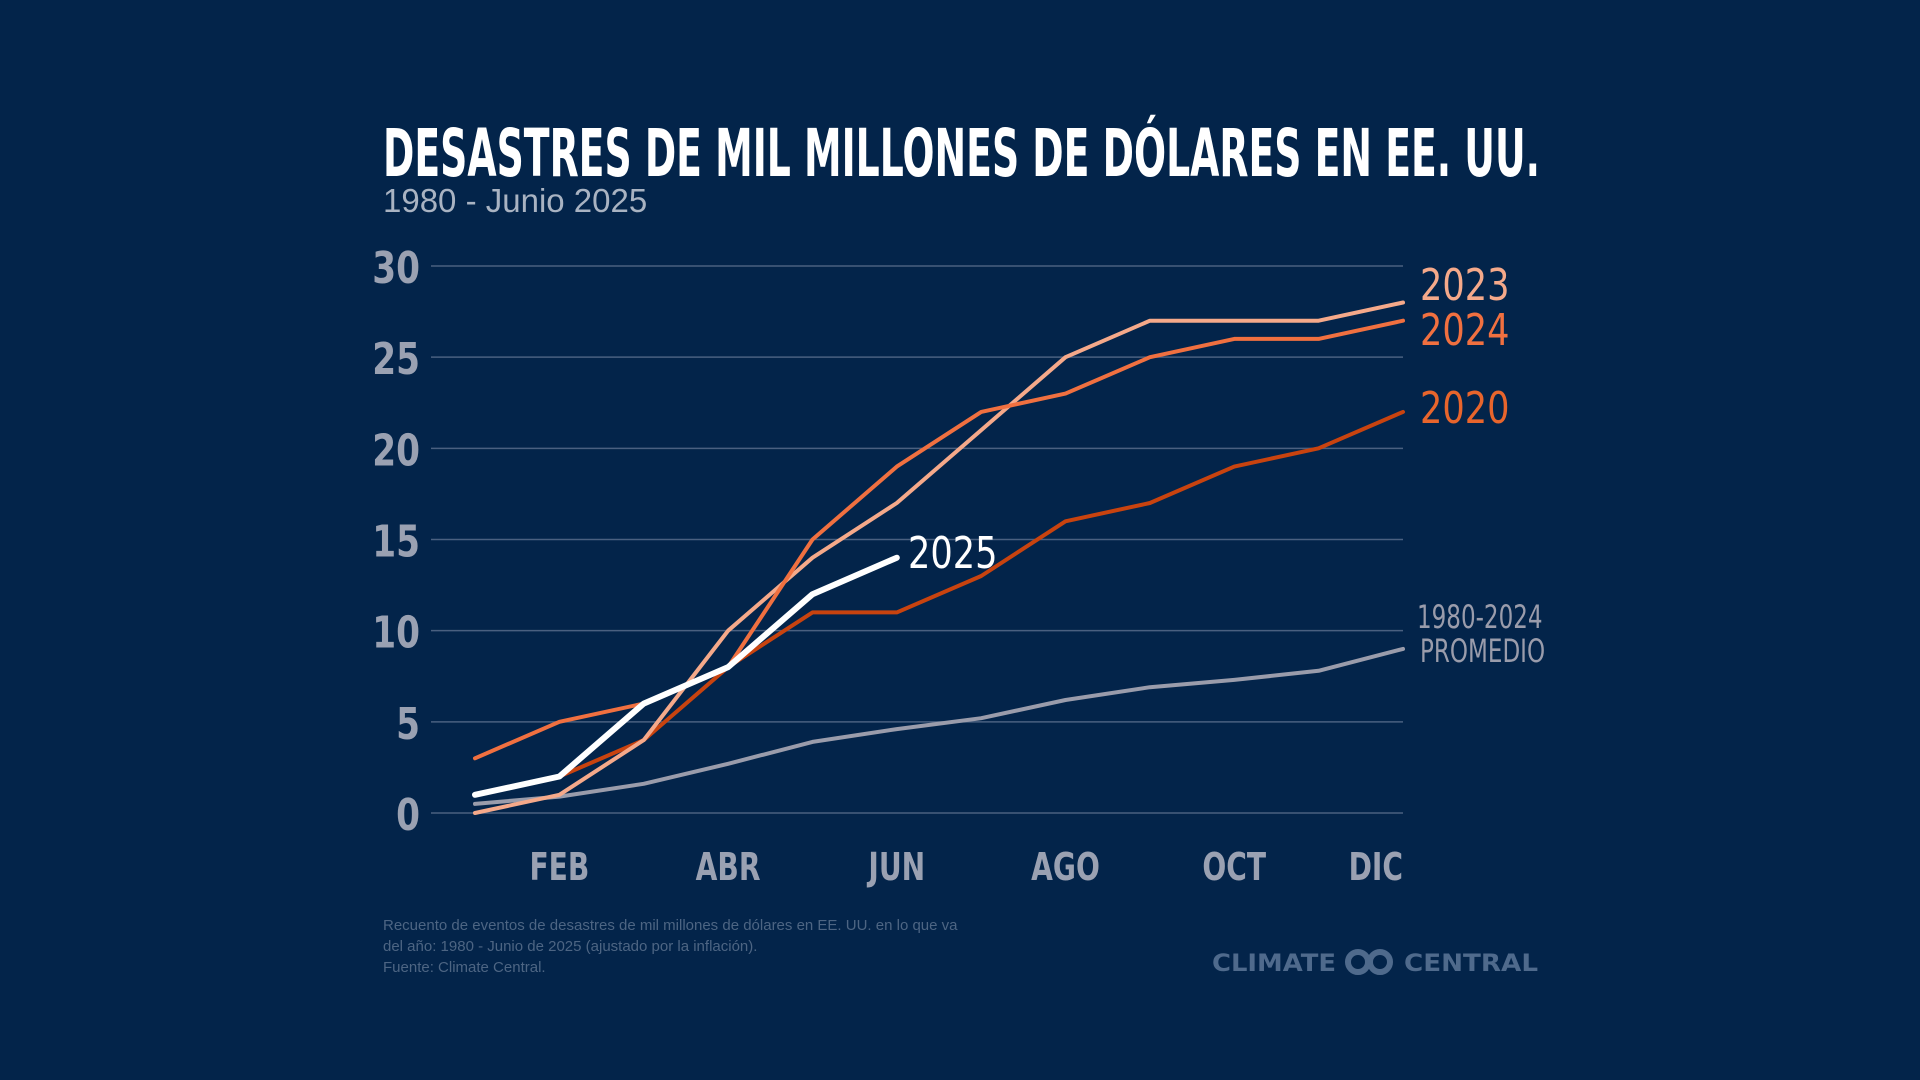  Describe the element at coordinates (896, 867) in the screenshot. I see `x-tick-label: JUN` at that location.